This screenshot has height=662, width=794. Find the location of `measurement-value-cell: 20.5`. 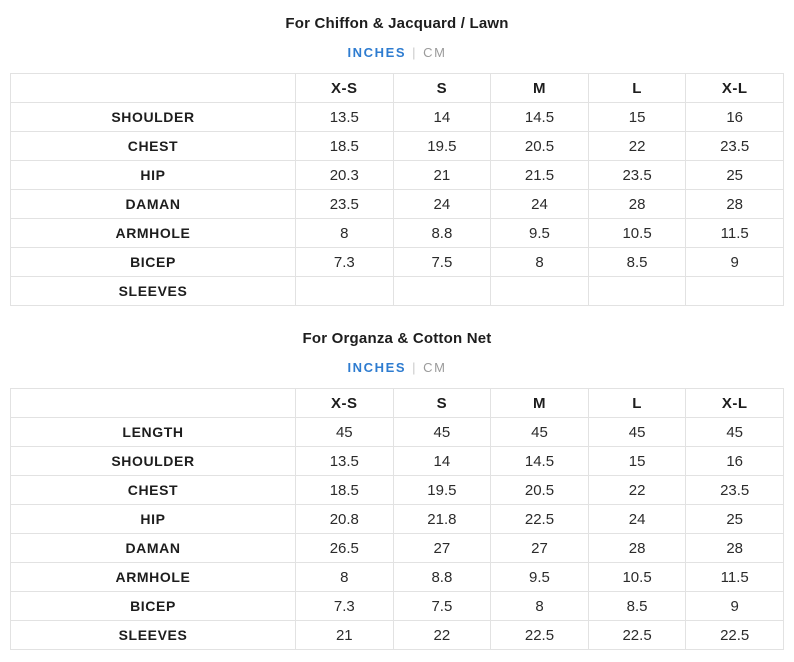

measurement-value-cell: 20.5 is located at coordinates (539, 146).